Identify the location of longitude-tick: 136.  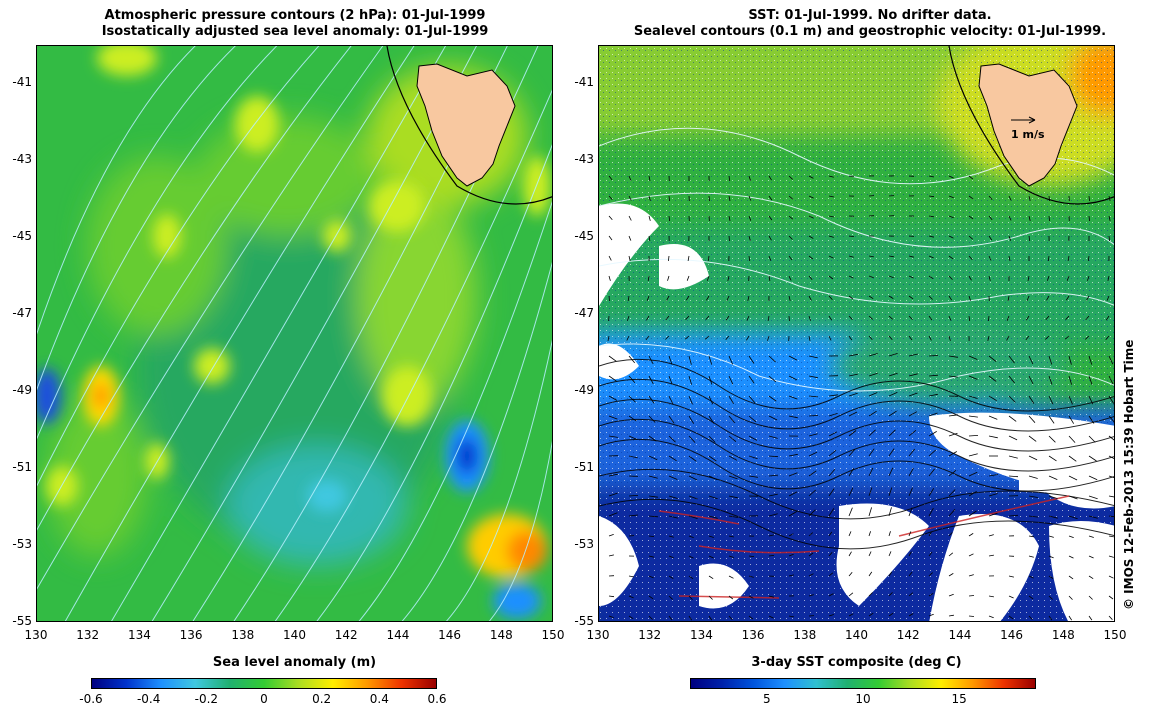
(753, 635).